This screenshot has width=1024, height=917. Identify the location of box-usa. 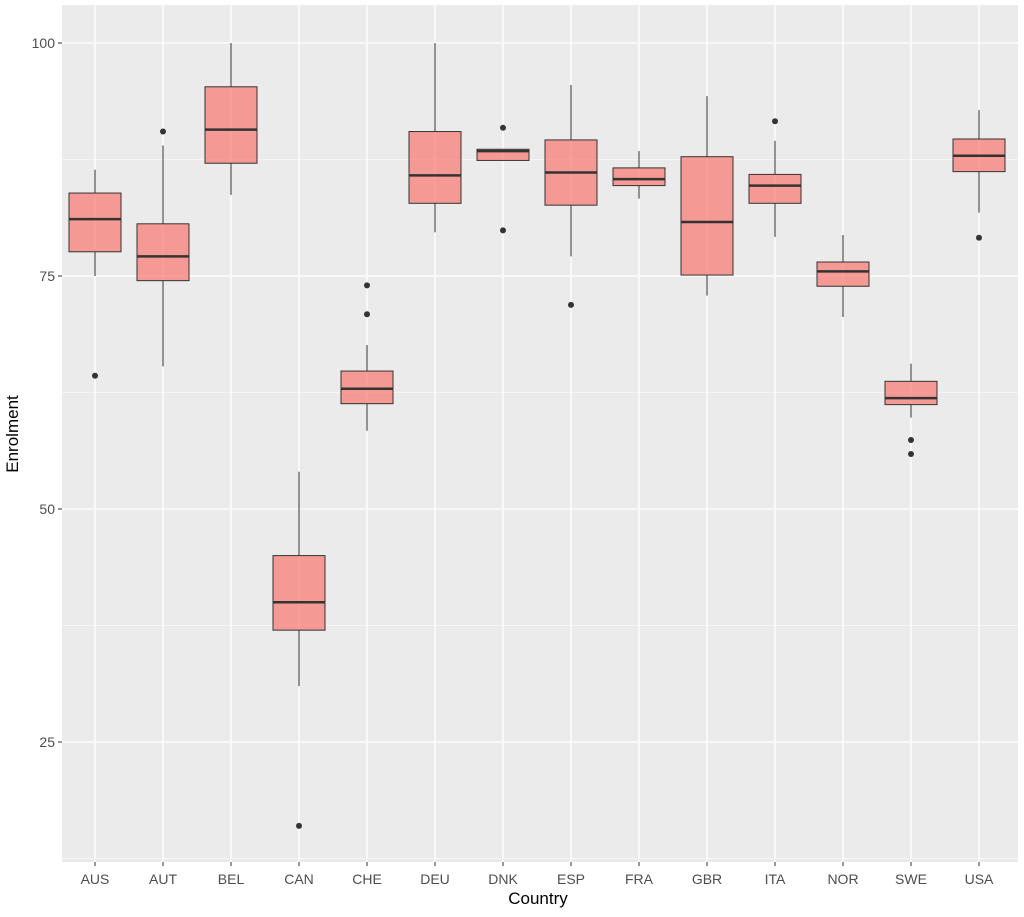
(979, 175).